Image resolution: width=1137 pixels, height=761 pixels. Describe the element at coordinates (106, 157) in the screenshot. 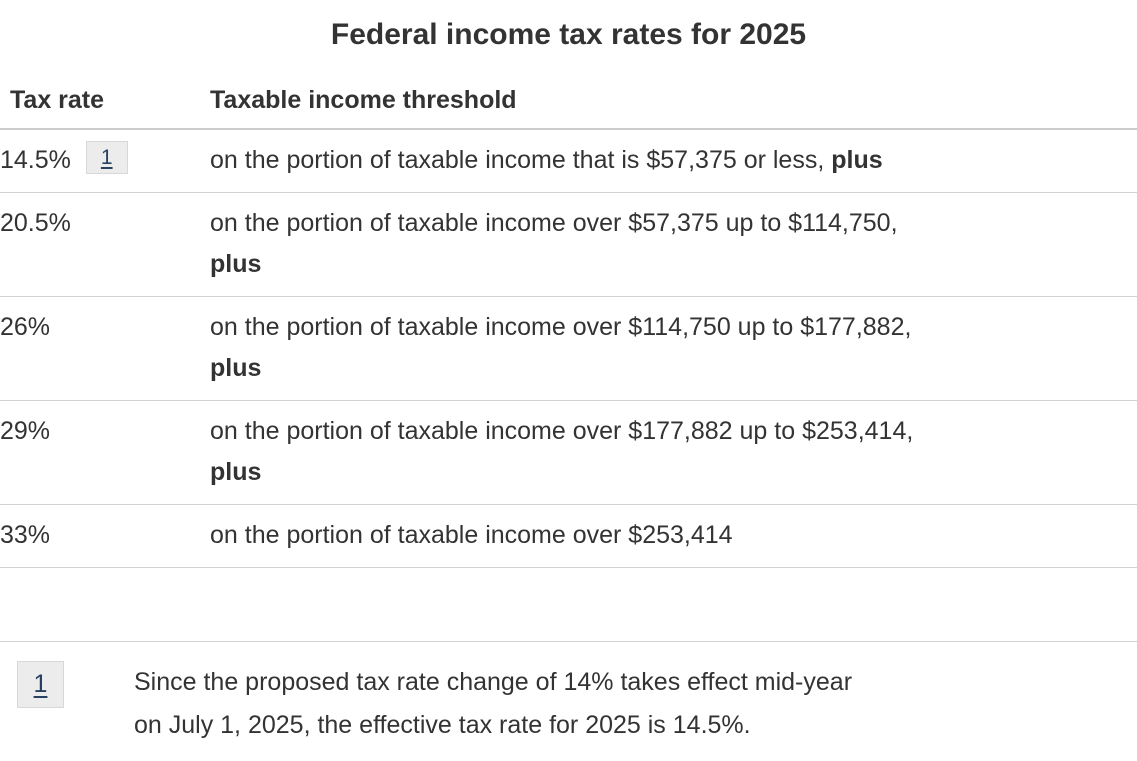

I see `footnote-ref-link: 1` at that location.